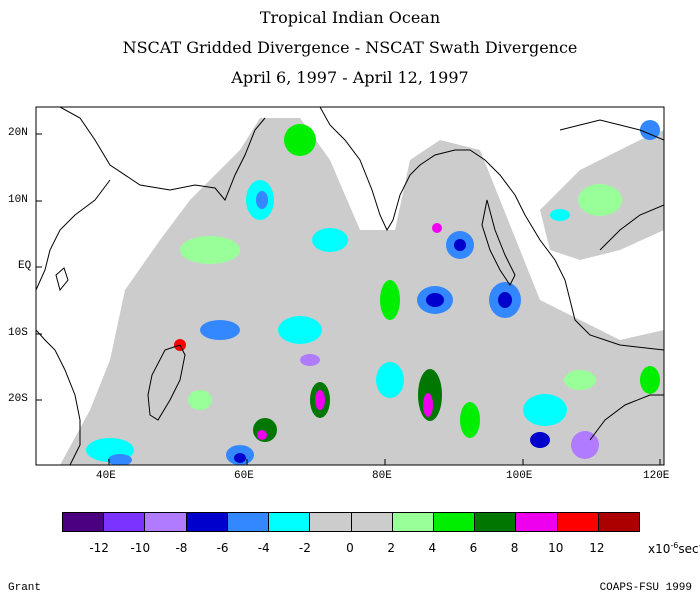 This screenshot has height=600, width=700. Describe the element at coordinates (263, 548) in the screenshot. I see `colorbar-tick-label: -4` at that location.